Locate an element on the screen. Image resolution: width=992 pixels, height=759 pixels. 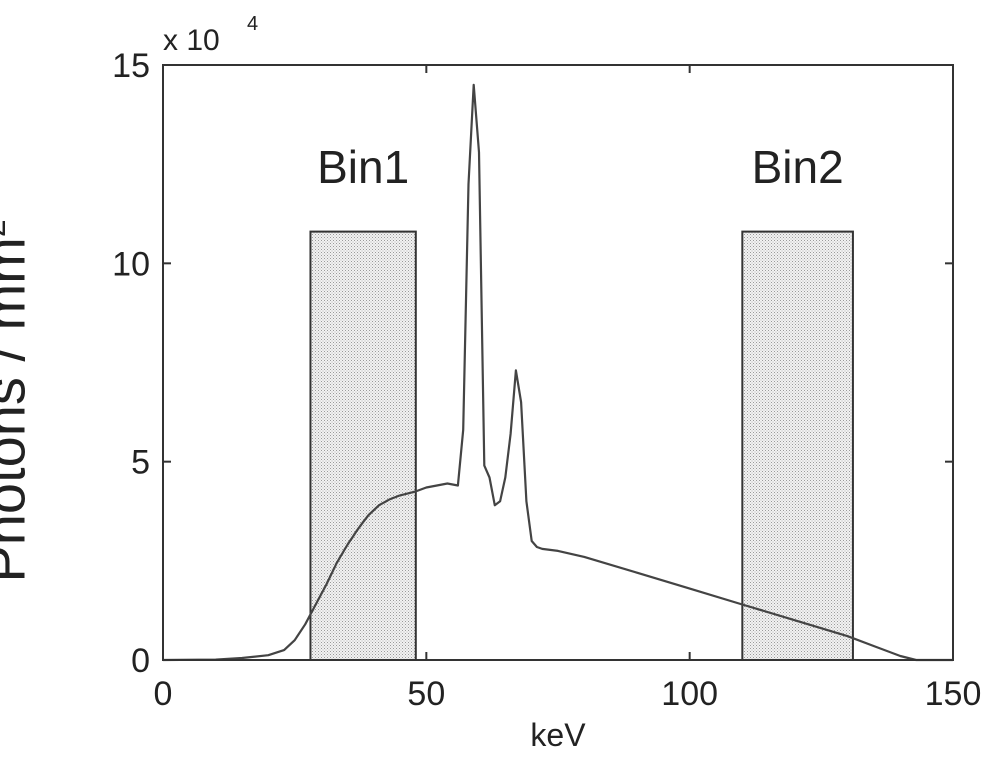
y-tick-label: 5 is located at coordinates (140, 463).